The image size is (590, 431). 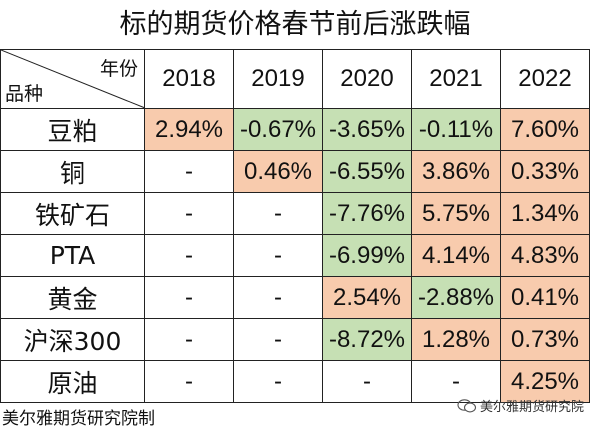 What do you see at coordinates (367, 255) in the screenshot?
I see `value-cell: -6.99%` at bounding box center [367, 255].